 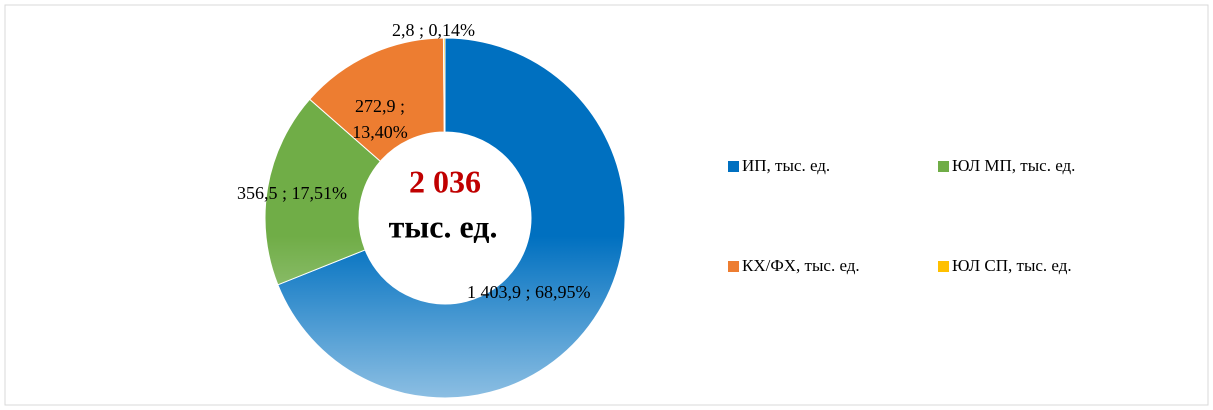 I want to click on legend-item: ЮЛ МП, тыс. ед., so click(x=1006, y=166).